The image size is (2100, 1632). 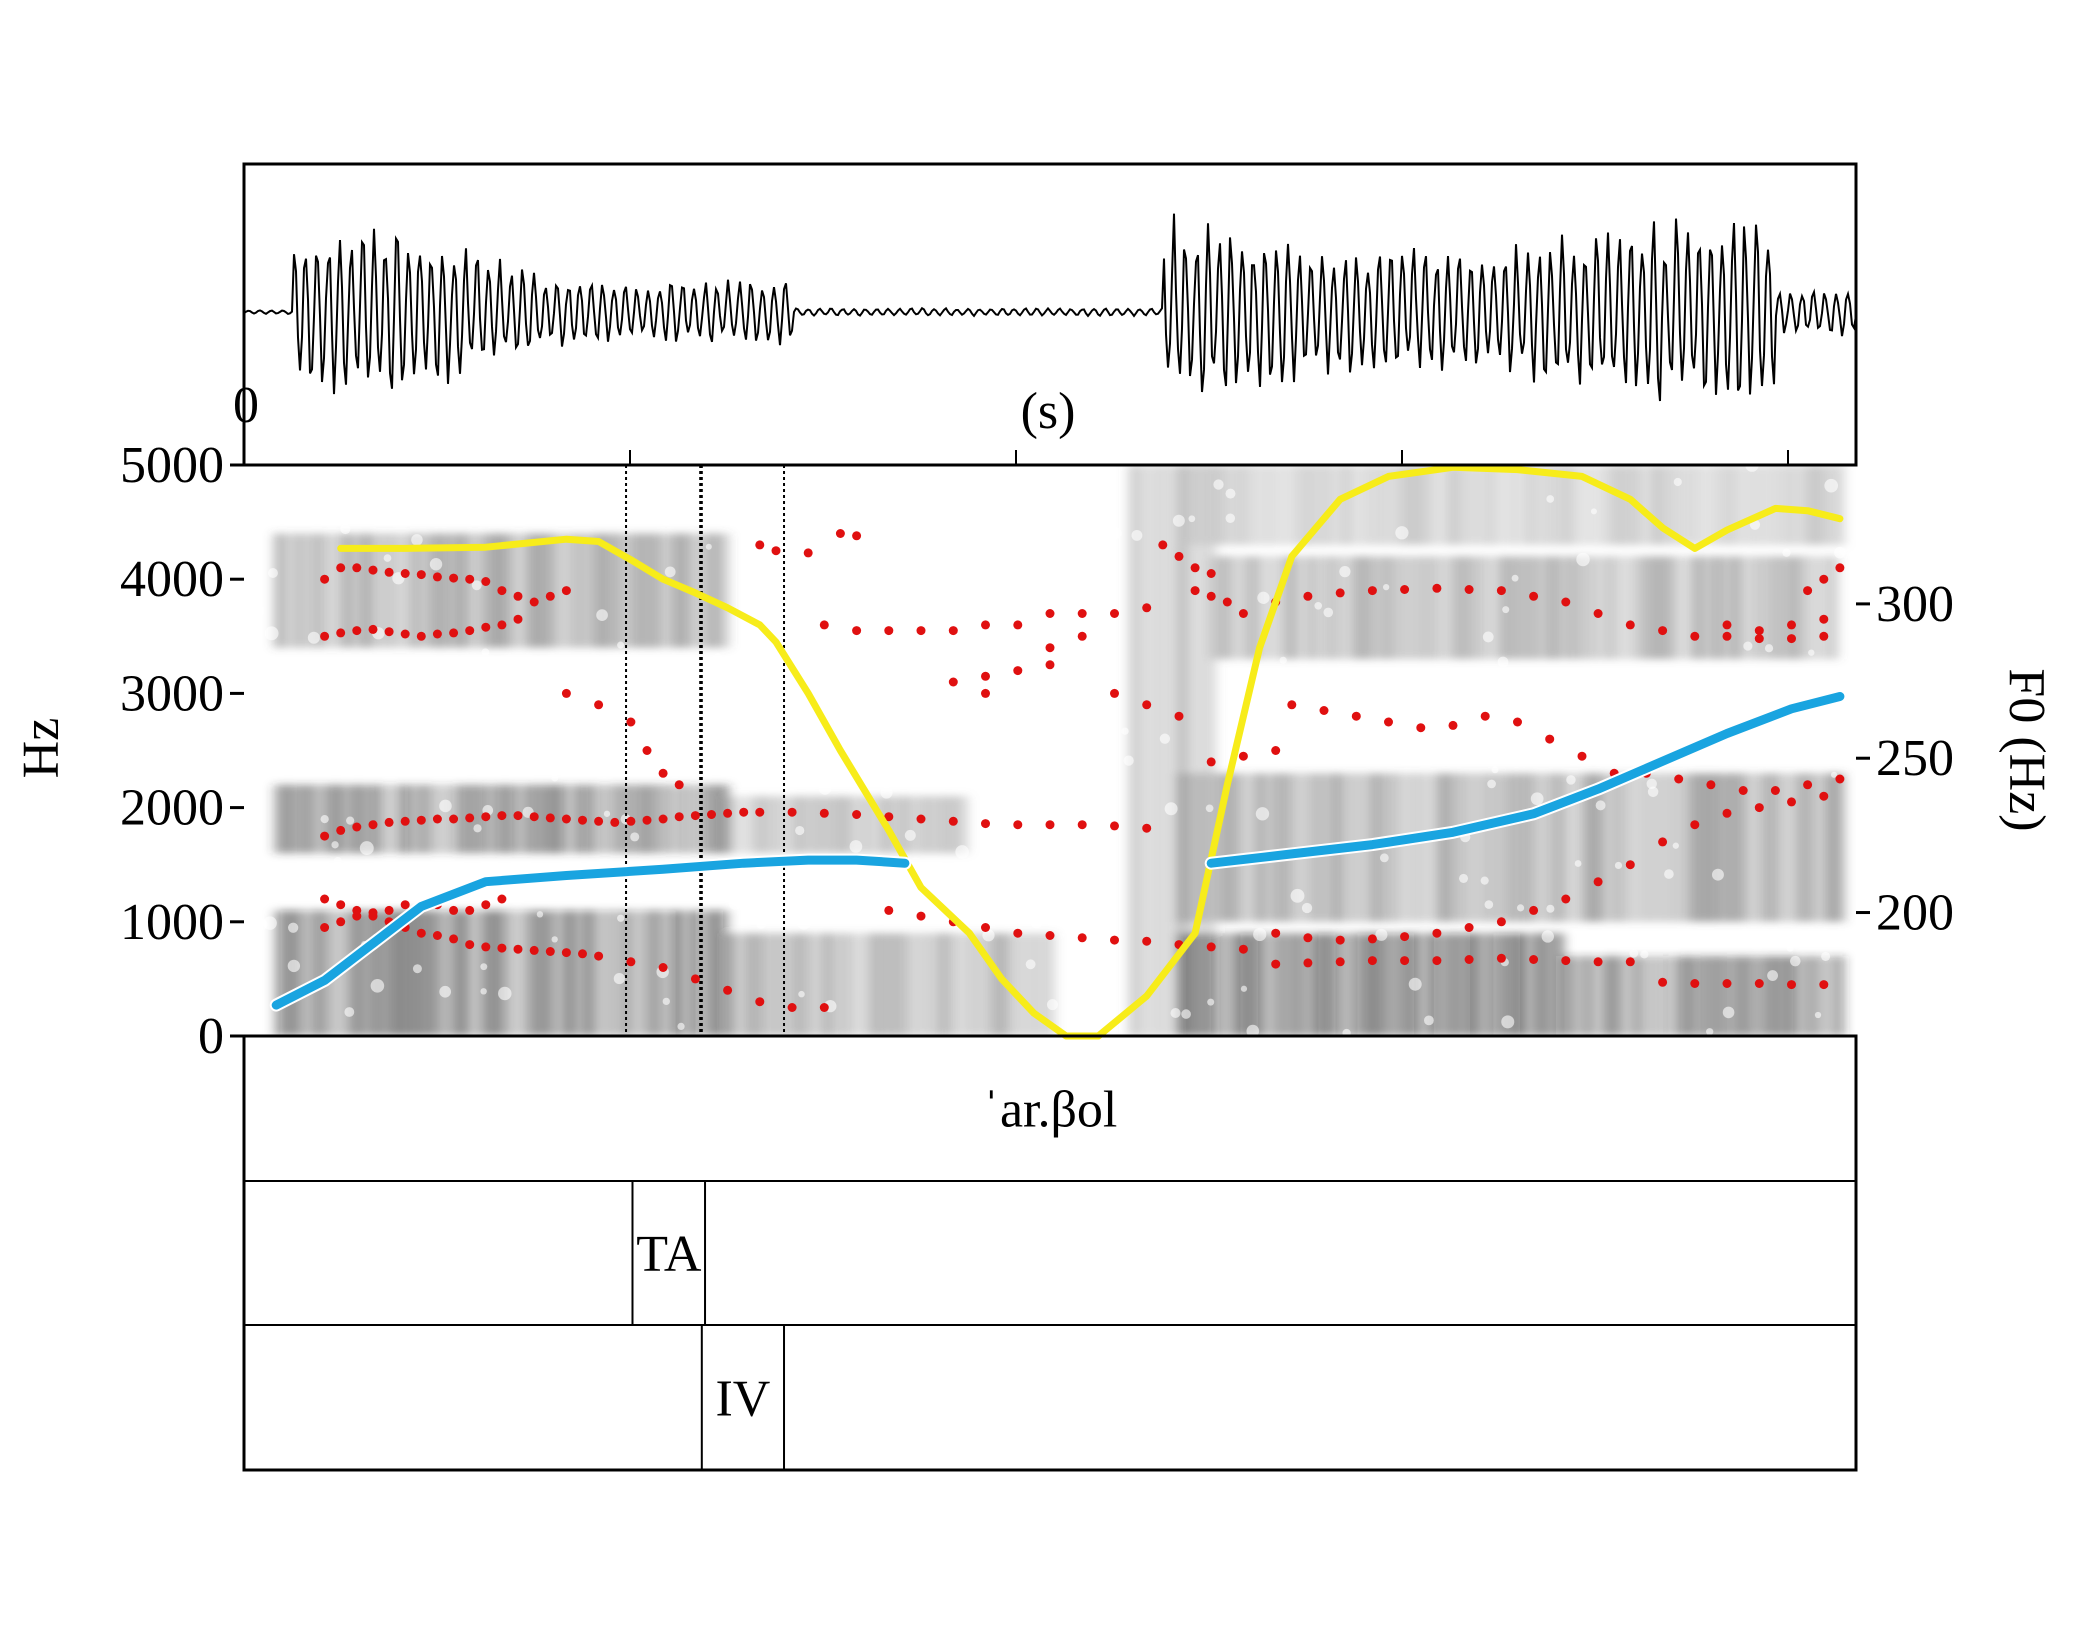 What do you see at coordinates (2026, 749) in the screenshot?
I see `f0-axis-title: F0 (Hz)` at bounding box center [2026, 749].